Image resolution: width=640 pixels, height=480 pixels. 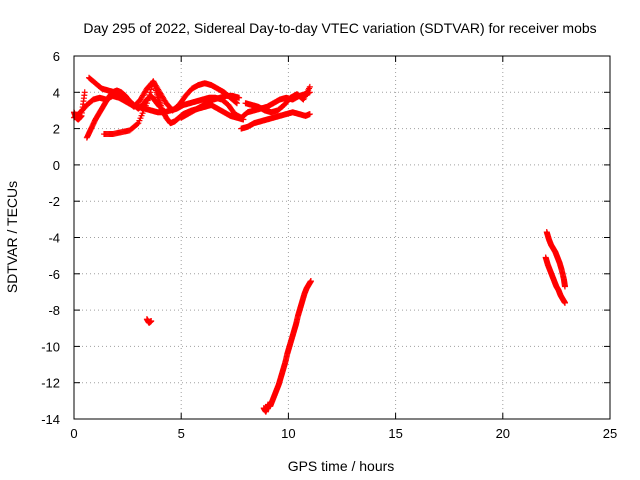 I want to click on x-axis-label: GPS time / hours, so click(x=341, y=466).